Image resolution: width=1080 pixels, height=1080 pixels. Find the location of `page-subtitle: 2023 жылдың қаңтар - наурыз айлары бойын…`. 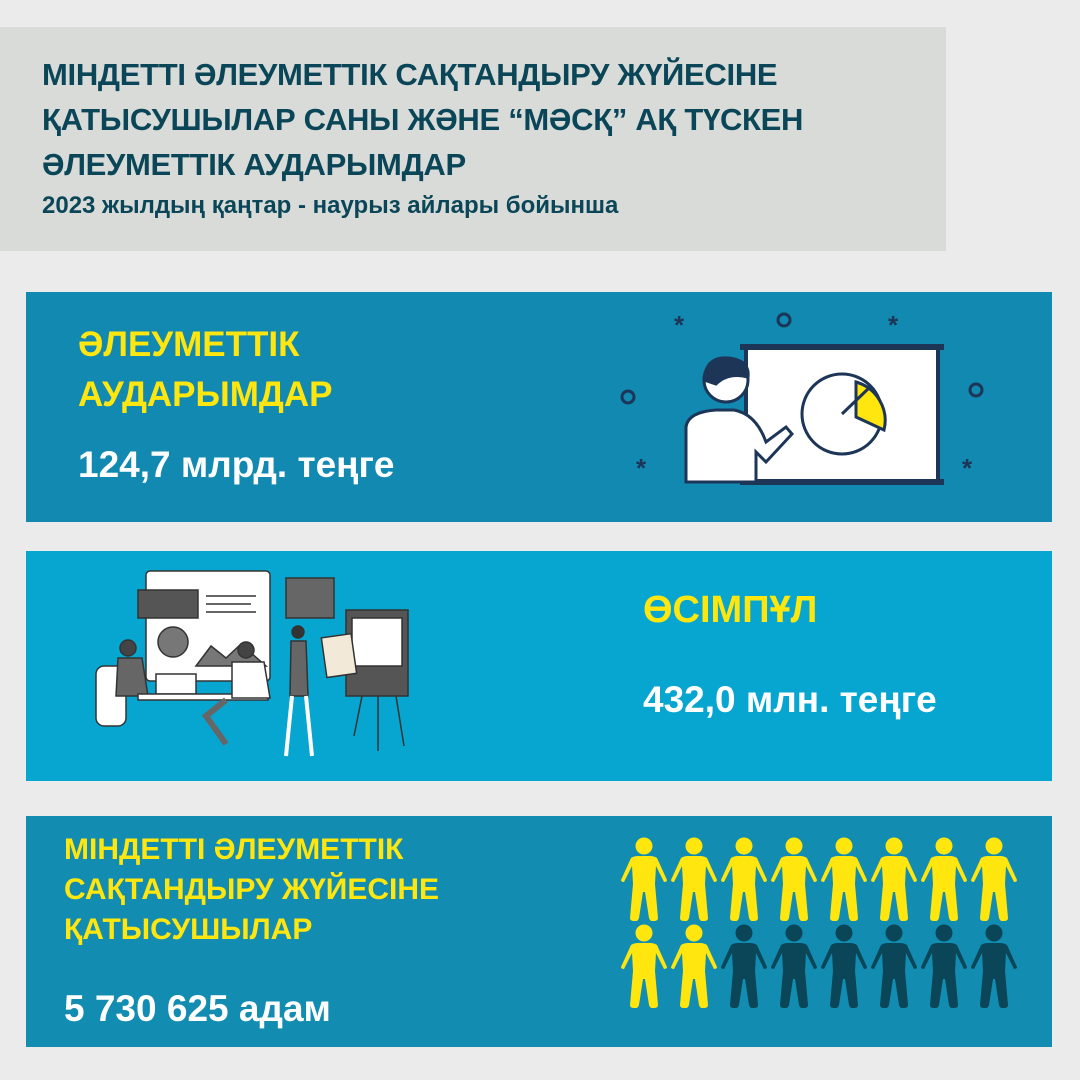

page-subtitle: 2023 жылдың қаңтар - наурыз айлары бойын… is located at coordinates (330, 205).